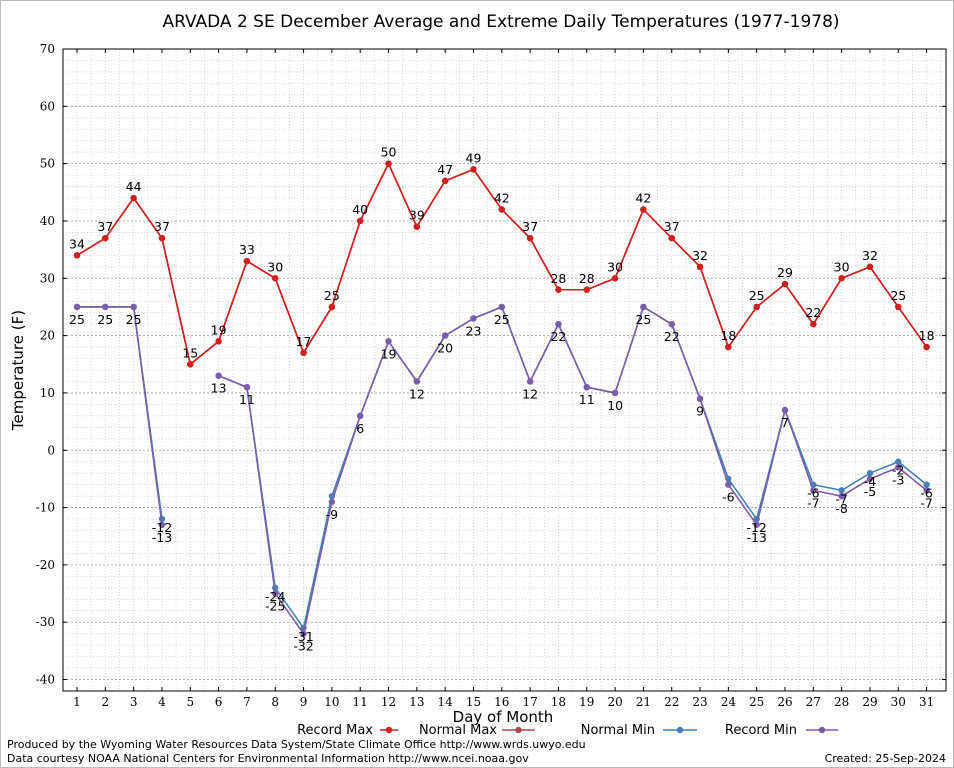  I want to click on record-min-data-label: -13, so click(162, 537).